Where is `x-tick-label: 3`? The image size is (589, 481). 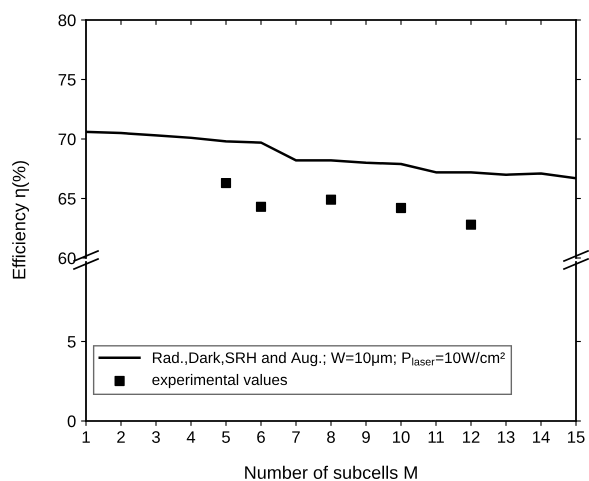 x-tick-label: 3 is located at coordinates (156, 437).